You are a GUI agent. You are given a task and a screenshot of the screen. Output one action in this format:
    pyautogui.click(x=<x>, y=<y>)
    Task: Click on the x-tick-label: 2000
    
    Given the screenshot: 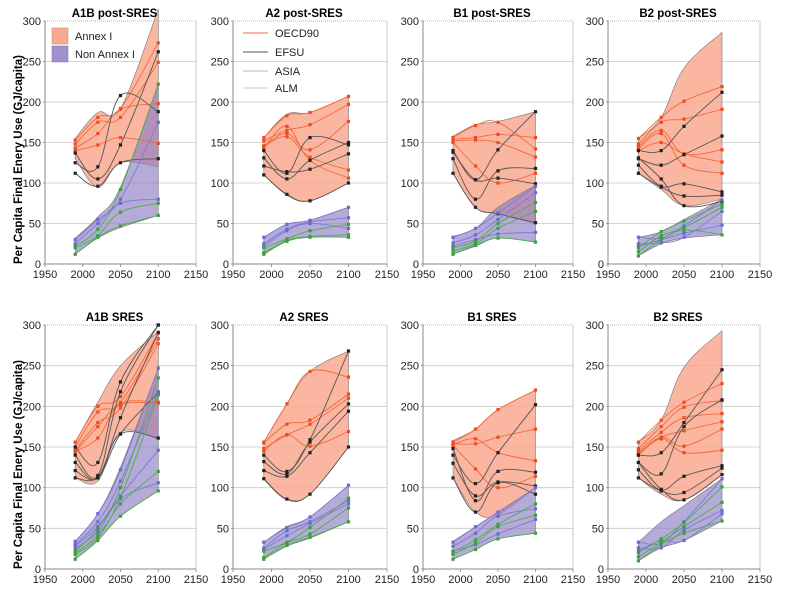 What is the action you would take?
    pyautogui.click(x=271, y=275)
    